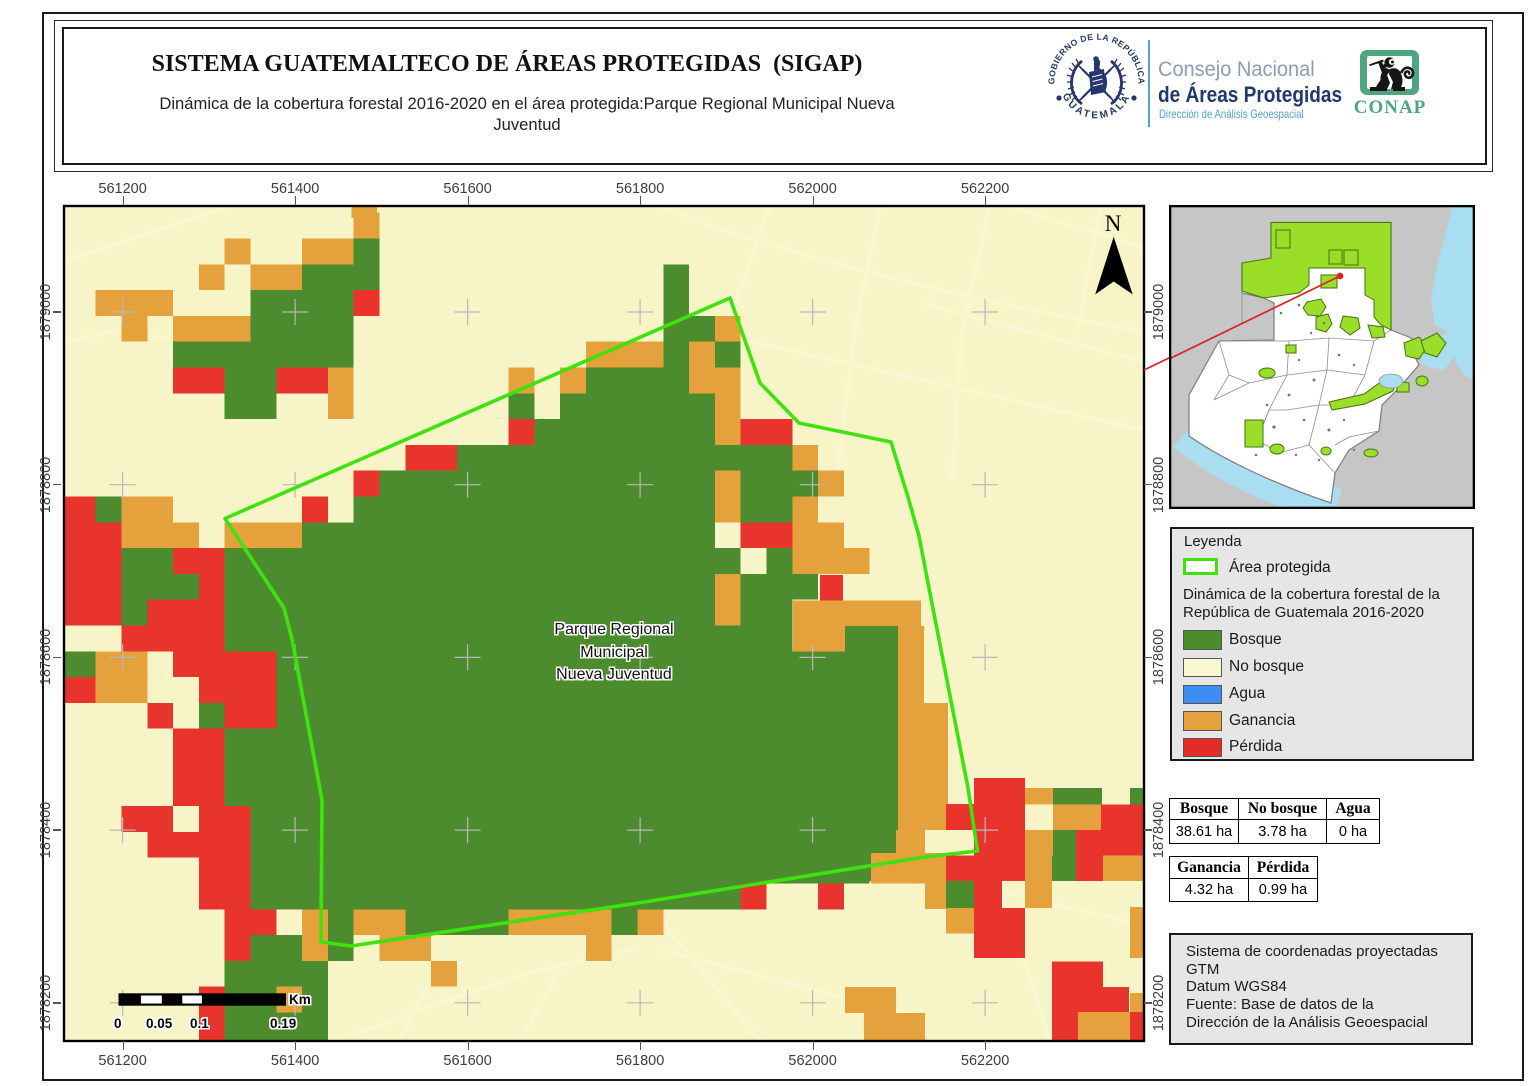 The image size is (1536, 1086). Describe the element at coordinates (1113, 223) in the screenshot. I see `svg-text: N` at that location.